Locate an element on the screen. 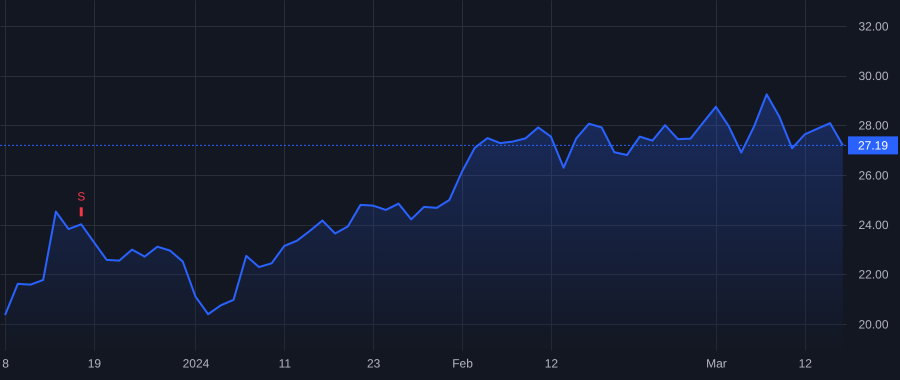 This screenshot has height=380, width=900. y-tick-label: 20.00 is located at coordinates (873, 324).